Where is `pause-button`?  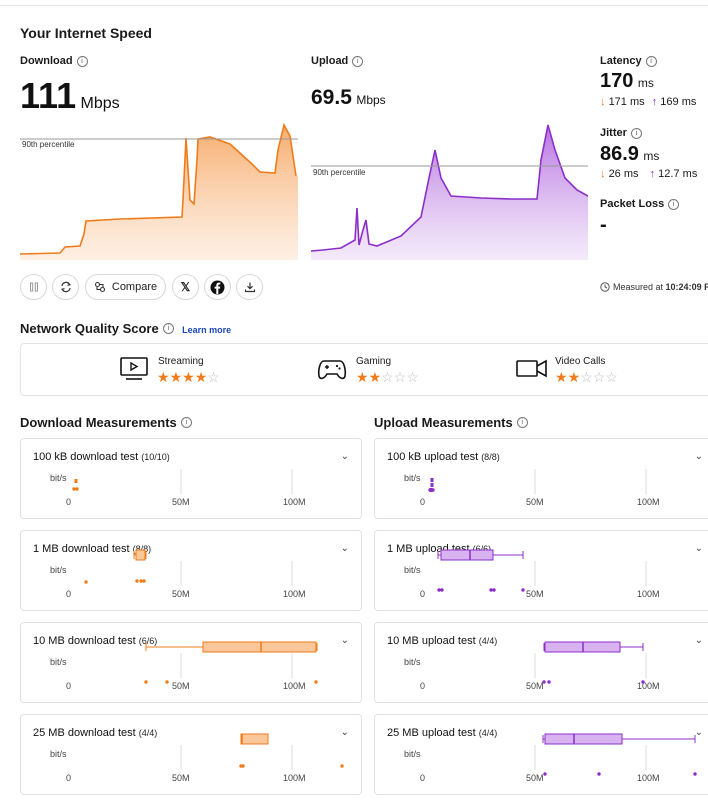 pause-button is located at coordinates (33, 287).